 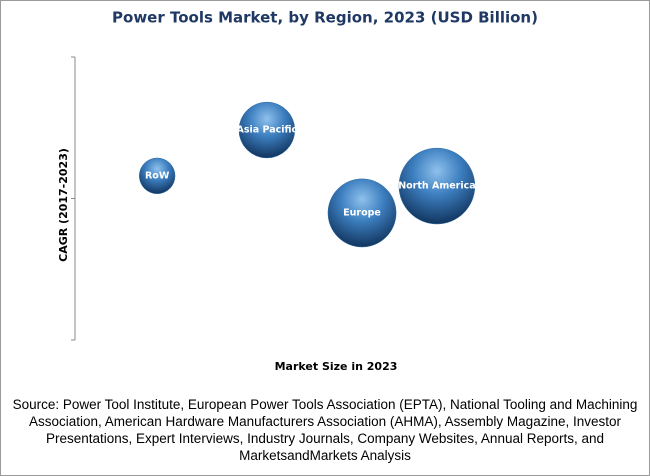 I want to click on bubble-label: Asia Pacific, so click(x=267, y=130).